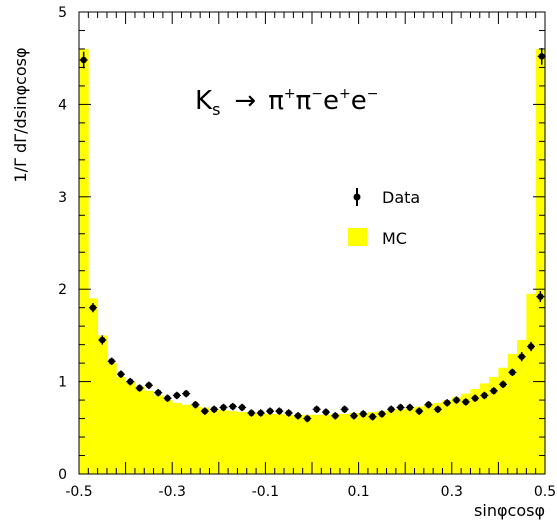  I want to click on x-tick-label: 0.3, so click(452, 492).